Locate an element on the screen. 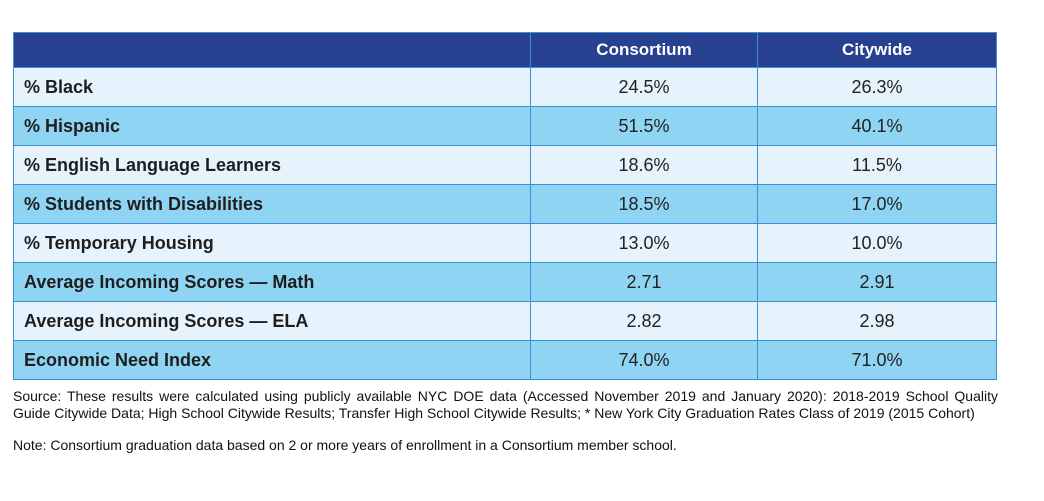 The height and width of the screenshot is (501, 1044). table-row: % Hispanic 51.5% 40.1% is located at coordinates (505, 126).